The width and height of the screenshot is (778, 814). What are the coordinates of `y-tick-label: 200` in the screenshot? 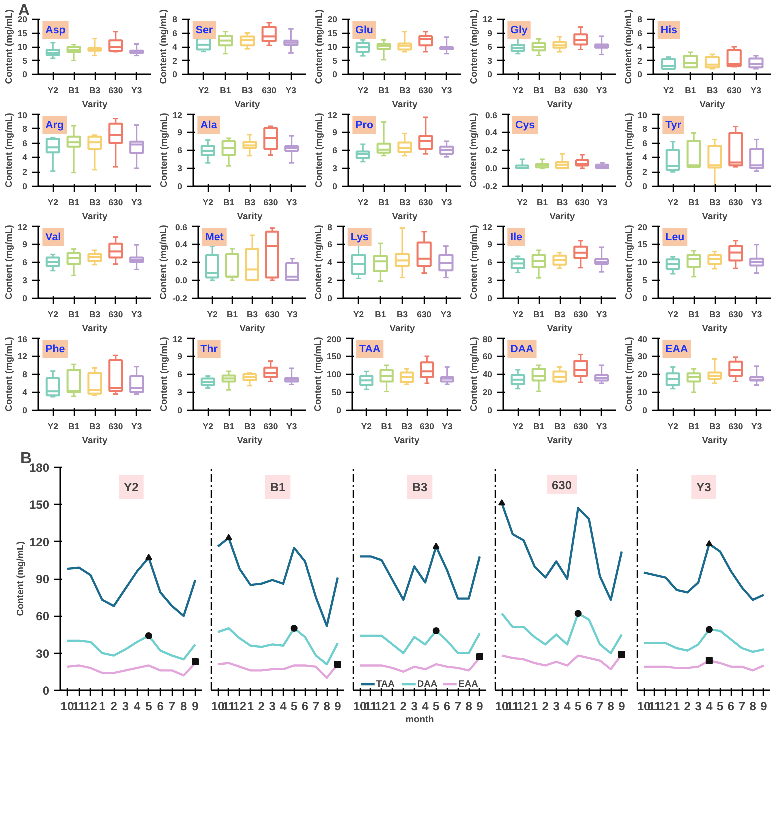 It's located at (334, 339).